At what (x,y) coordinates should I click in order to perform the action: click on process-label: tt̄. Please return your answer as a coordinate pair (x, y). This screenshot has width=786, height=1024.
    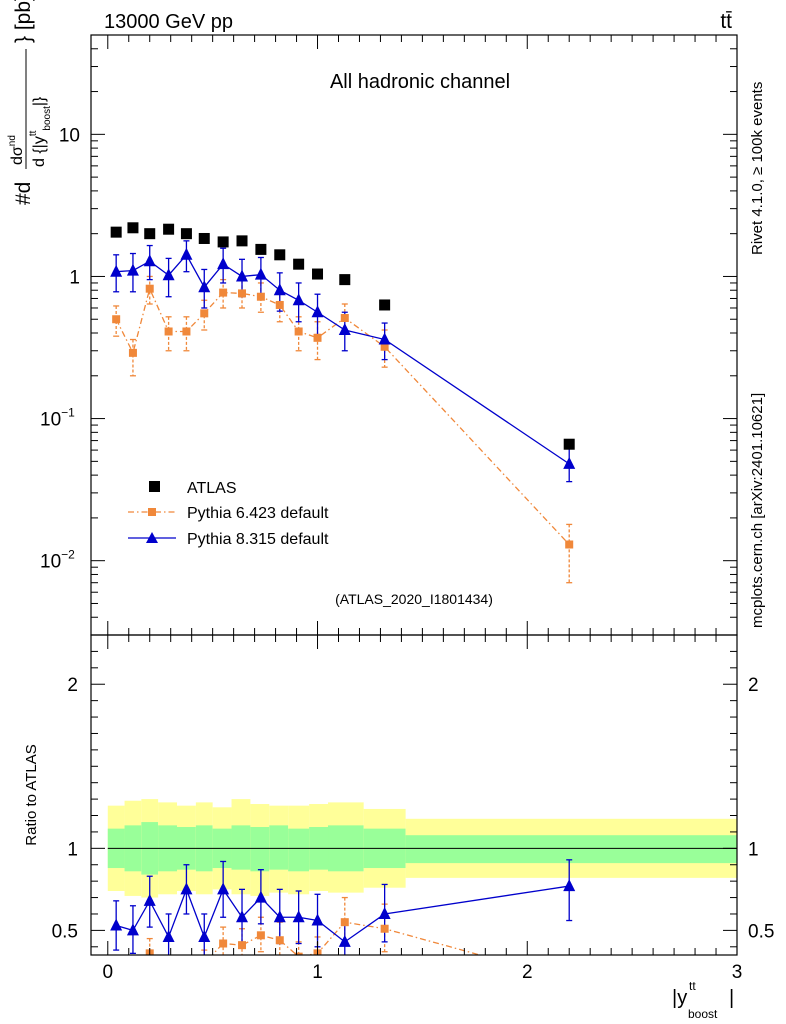
    Looking at the image, I should click on (726, 21).